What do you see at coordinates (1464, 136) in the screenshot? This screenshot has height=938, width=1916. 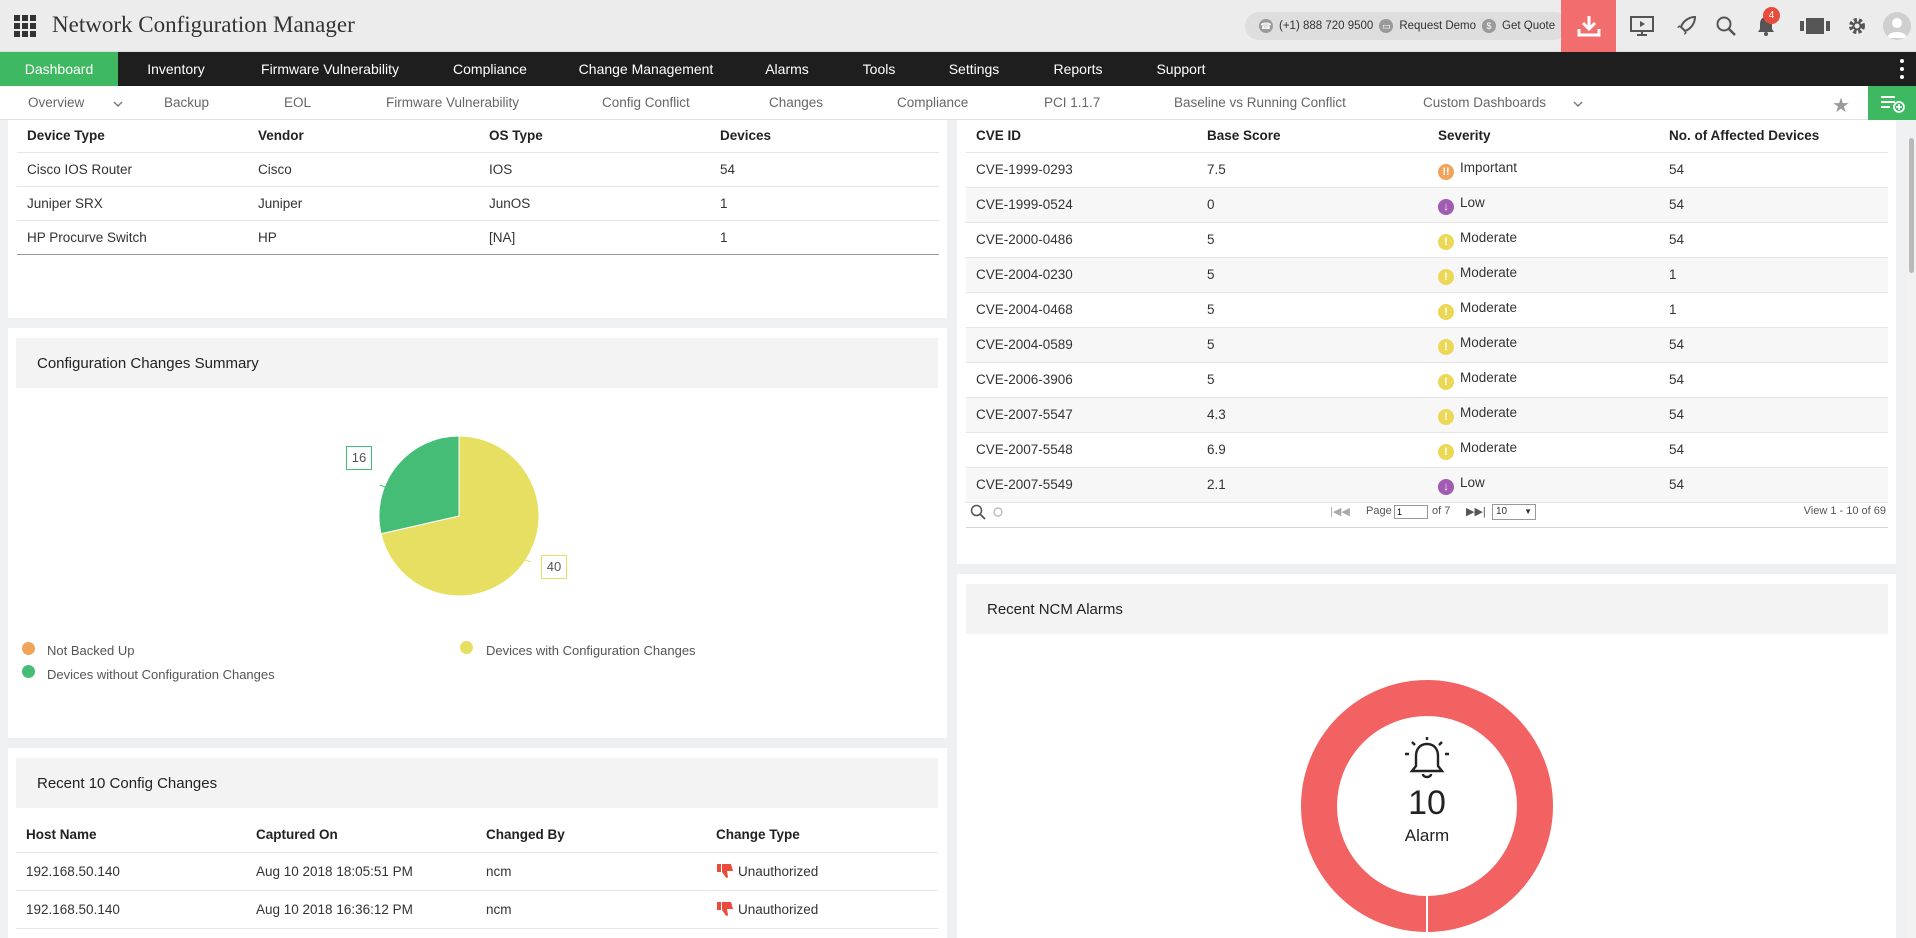 I see `column-header: Severity` at bounding box center [1464, 136].